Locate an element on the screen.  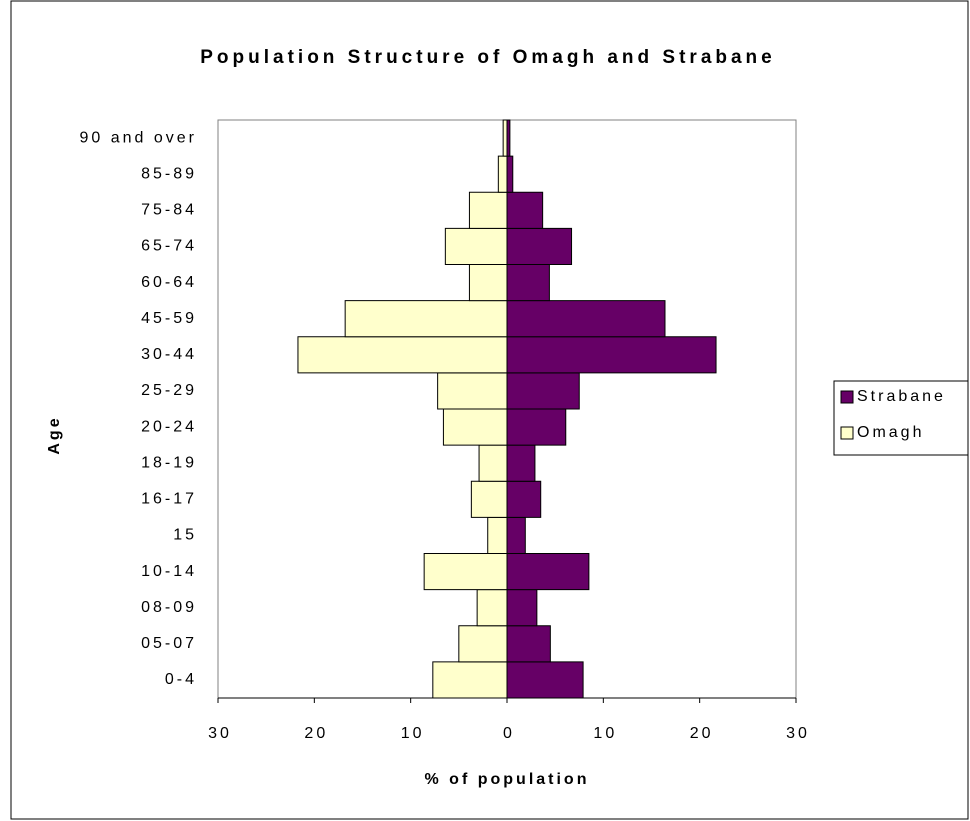
y-tick-label: 0-4 is located at coordinates (181, 679).